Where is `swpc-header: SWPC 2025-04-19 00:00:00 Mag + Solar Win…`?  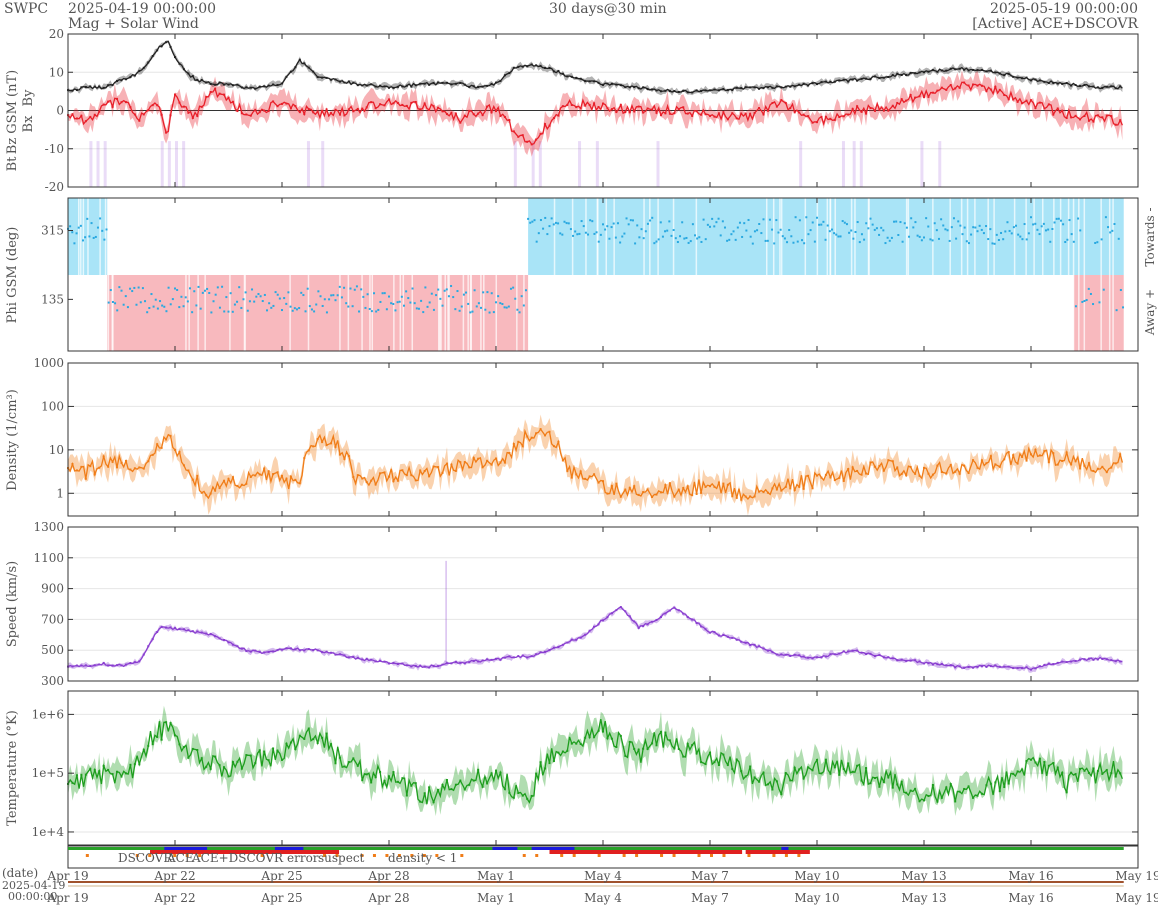
swpc-header: SWPC 2025-04-19 00:00:00 Mag + Solar Win… is located at coordinates (579, 17).